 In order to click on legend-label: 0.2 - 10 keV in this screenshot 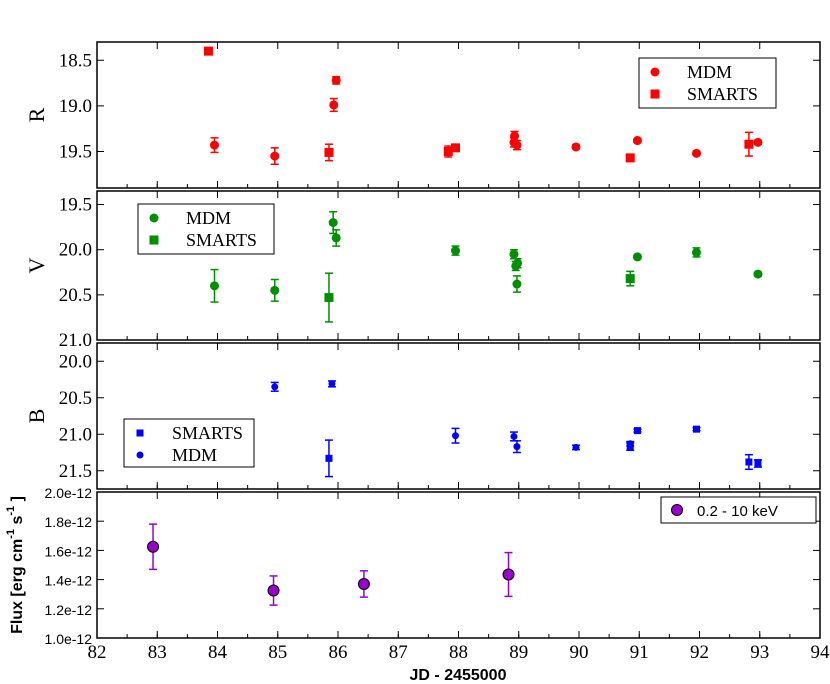, I will do `click(737, 511)`.